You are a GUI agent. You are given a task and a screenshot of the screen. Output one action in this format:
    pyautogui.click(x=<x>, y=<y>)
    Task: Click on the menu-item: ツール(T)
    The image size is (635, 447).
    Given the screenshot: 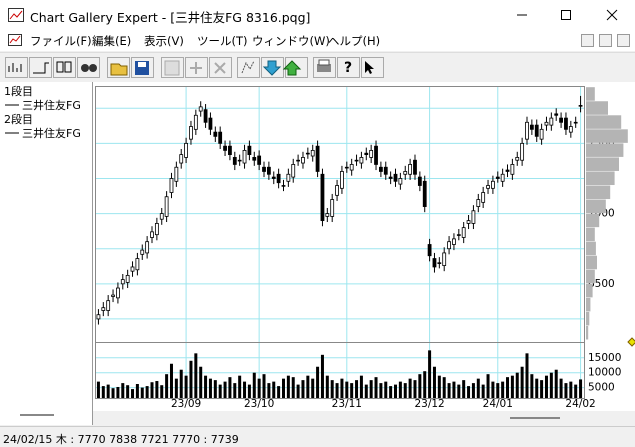 What is the action you would take?
    pyautogui.click(x=222, y=41)
    